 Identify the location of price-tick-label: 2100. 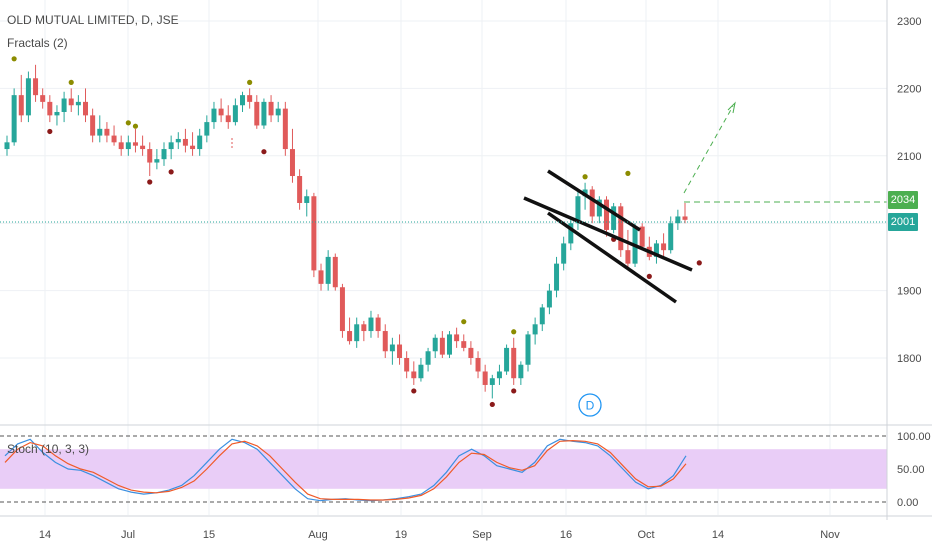
(909, 157).